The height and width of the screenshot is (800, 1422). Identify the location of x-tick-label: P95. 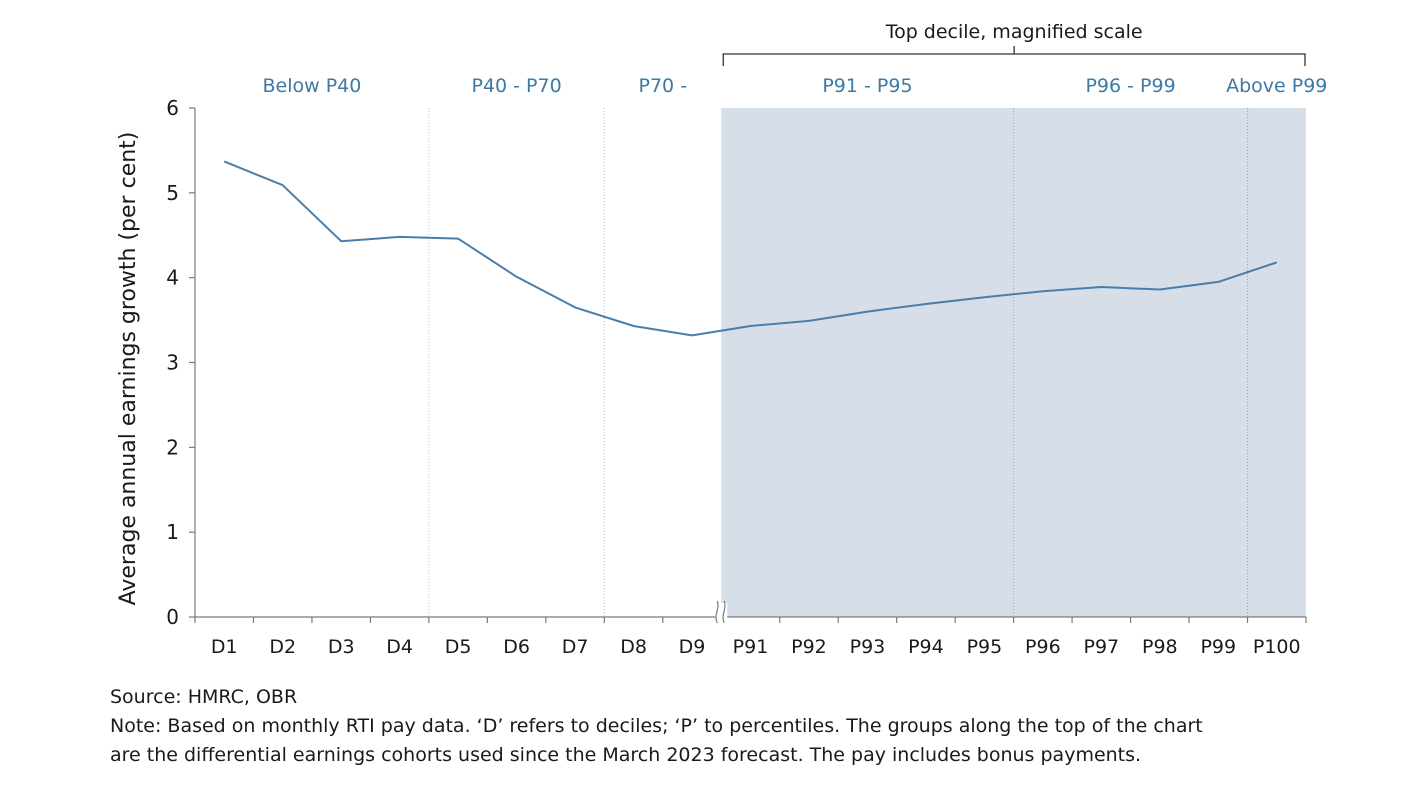
(985, 647).